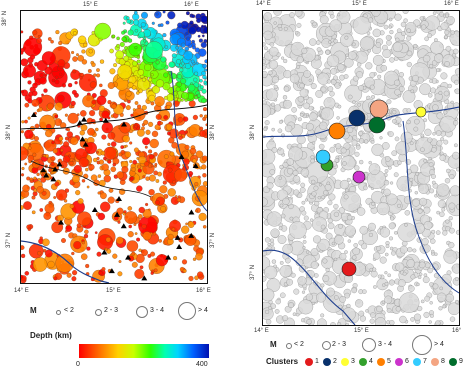 The height and width of the screenshot is (373, 466). What do you see at coordinates (9, 132) in the screenshot?
I see `left-y-tick-38n: 38° N` at bounding box center [9, 132].